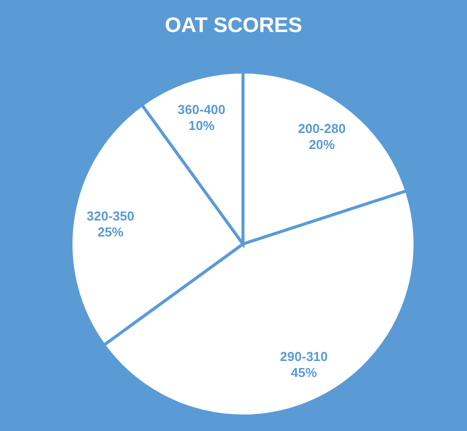 The width and height of the screenshot is (467, 431). Describe the element at coordinates (110, 232) in the screenshot. I see `data-label: 25%` at that location.